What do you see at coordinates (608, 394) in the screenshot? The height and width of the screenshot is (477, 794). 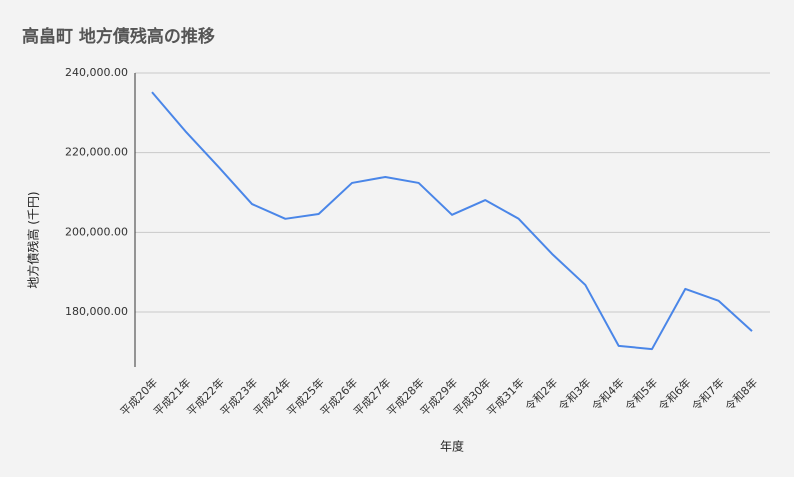 I see `x-tick-label: 令和4年` at bounding box center [608, 394].